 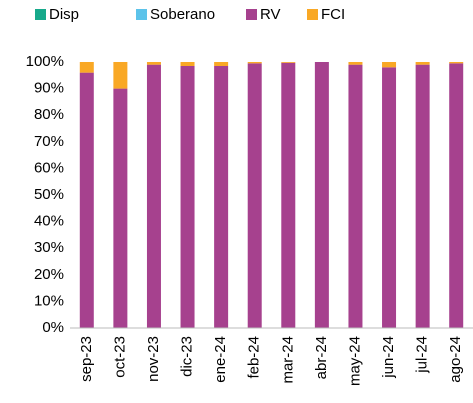 What do you see at coordinates (86, 359) in the screenshot?
I see `x-tick-label: sep-23` at bounding box center [86, 359].